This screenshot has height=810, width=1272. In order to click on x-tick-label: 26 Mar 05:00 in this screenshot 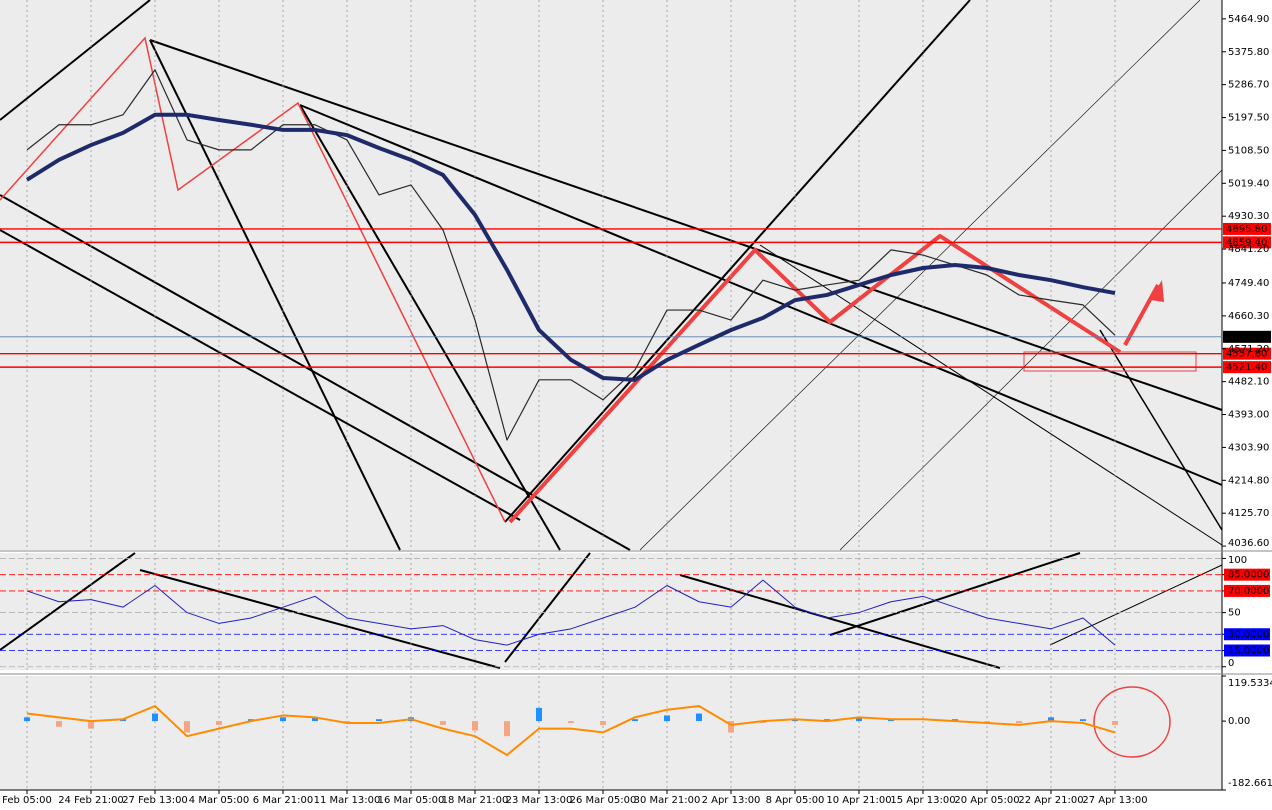, I will do `click(603, 800)`.